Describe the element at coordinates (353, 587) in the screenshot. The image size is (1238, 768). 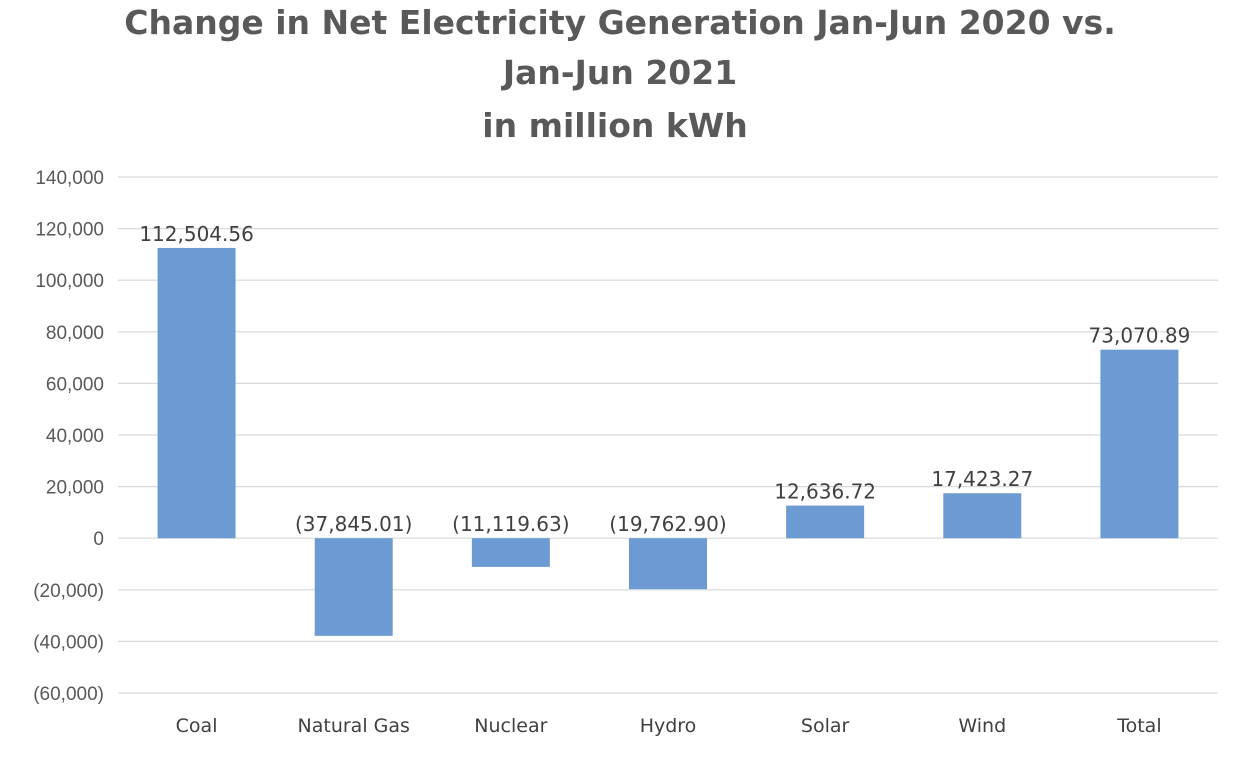
I see `bar-natural-gas` at that location.